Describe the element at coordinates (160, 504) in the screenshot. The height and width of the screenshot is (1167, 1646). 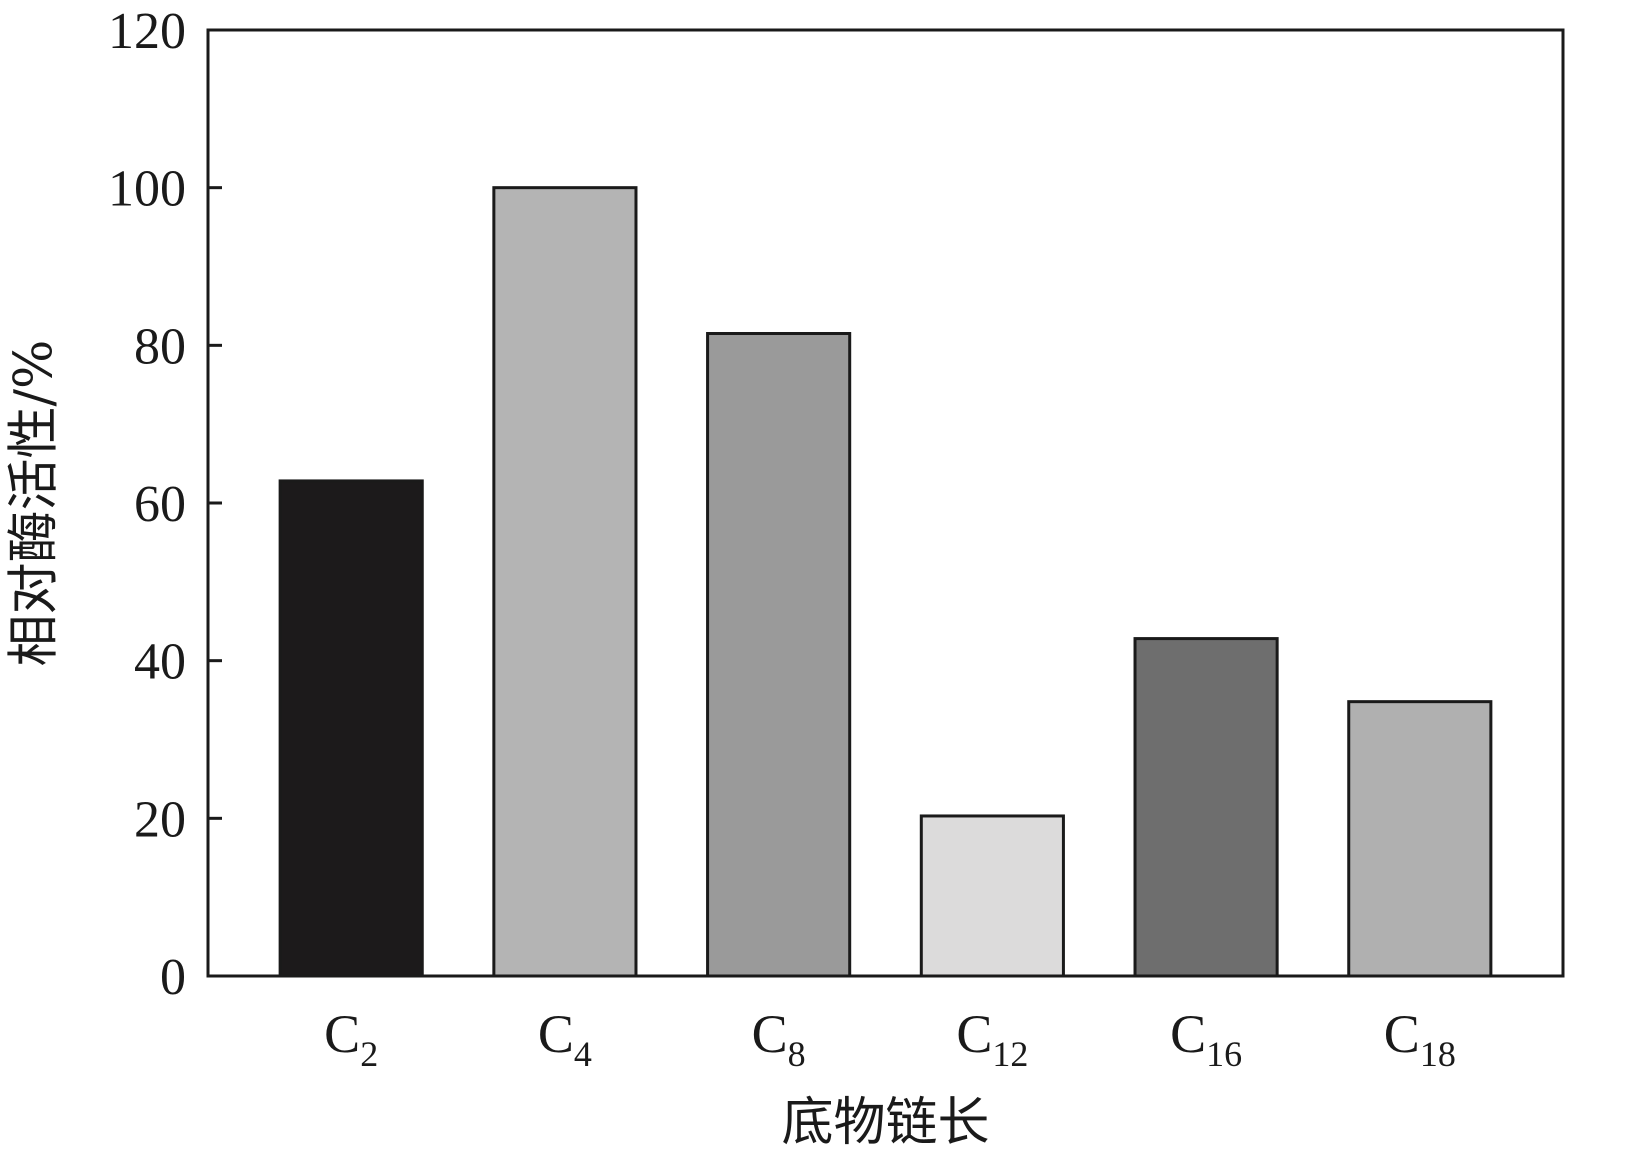
I see `y-tick-label: 60` at that location.